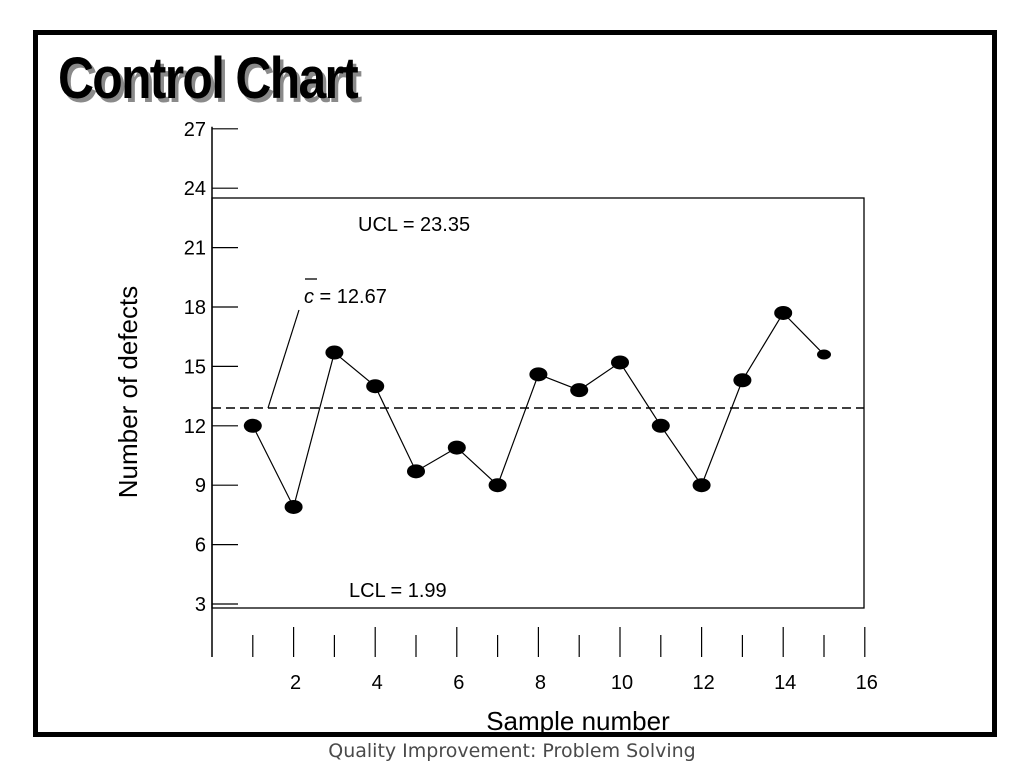  I want to click on center-line-symbol: c, so click(309, 297).